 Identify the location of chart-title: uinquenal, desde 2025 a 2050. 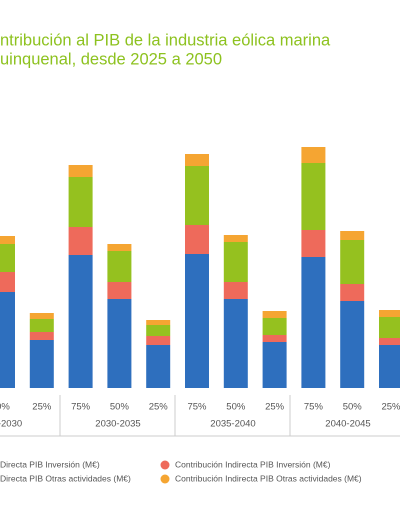
(111, 59).